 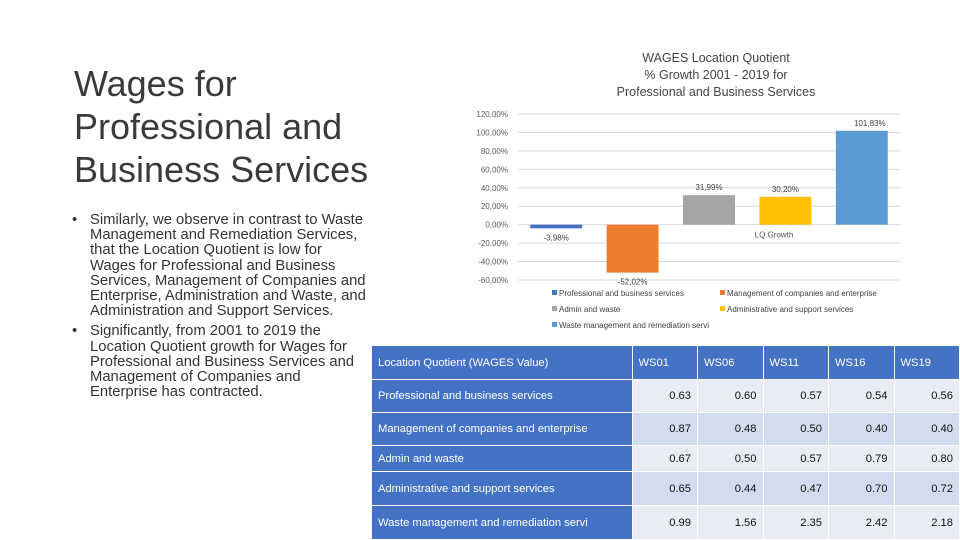 I want to click on table-cell: 0.79, so click(x=861, y=458).